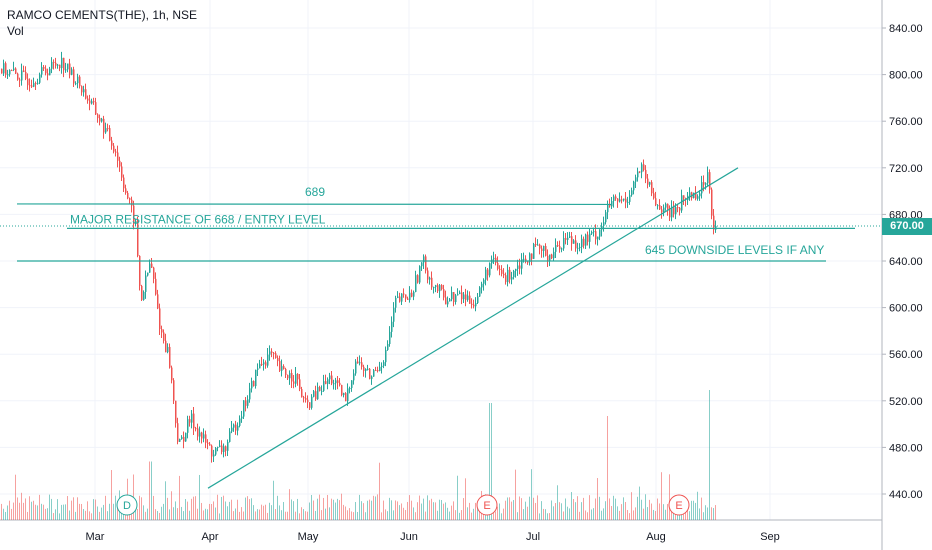  Describe the element at coordinates (409, 537) in the screenshot. I see `x-tick-label-jun: Jun` at that location.